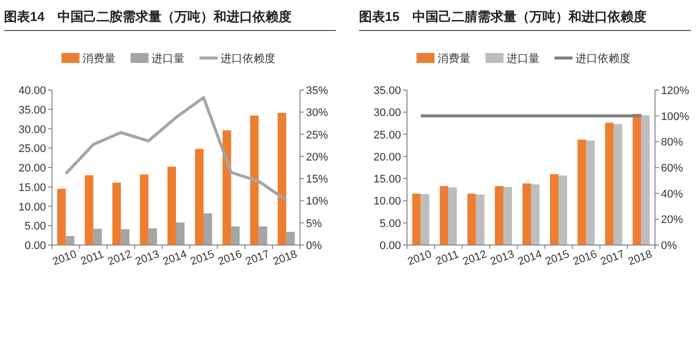 This screenshot has height=340, width=700. I want to click on chart-title: 图表14 中国己二胺需求量（万吨）和进口依赖度, so click(170, 19).